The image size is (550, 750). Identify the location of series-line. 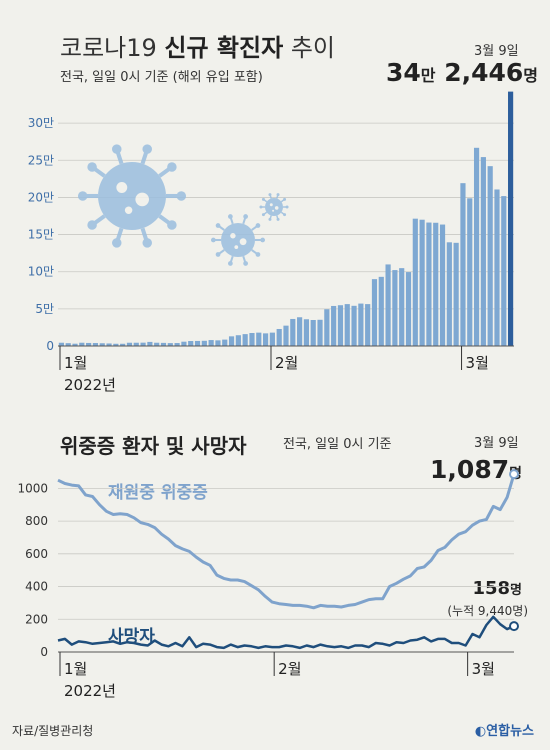
(286, 632).